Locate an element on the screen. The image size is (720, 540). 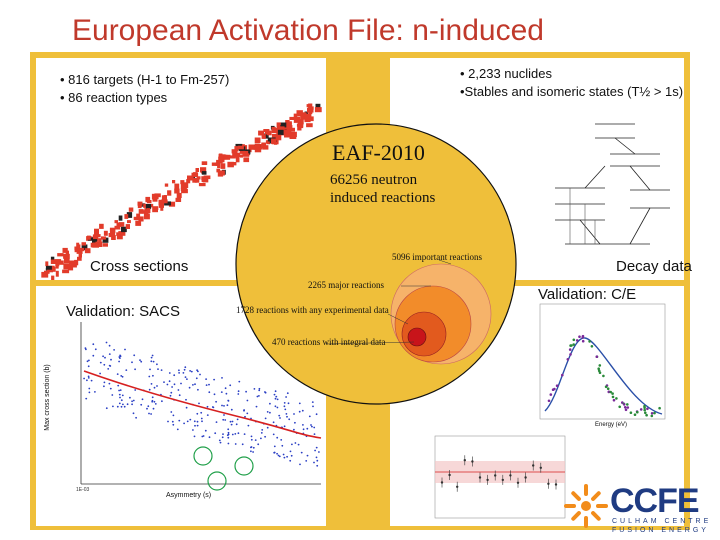
ce-label: Validation: C/E is located at coordinates (587, 294).